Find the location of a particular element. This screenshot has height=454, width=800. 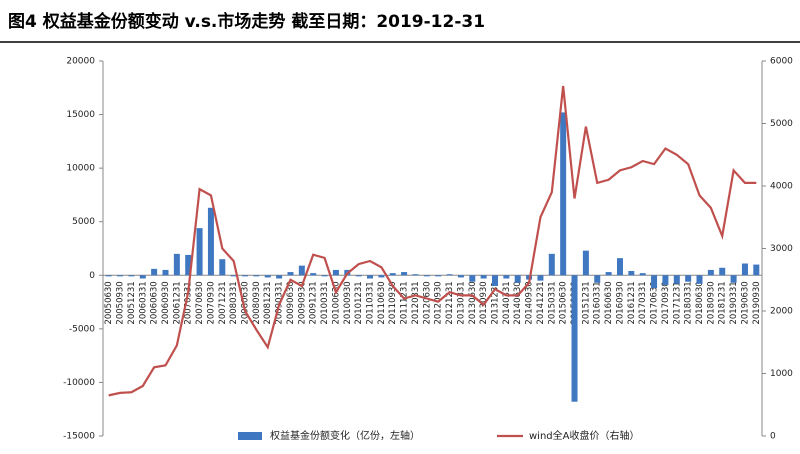

x-tick-label: 20170331 is located at coordinates (643, 302).